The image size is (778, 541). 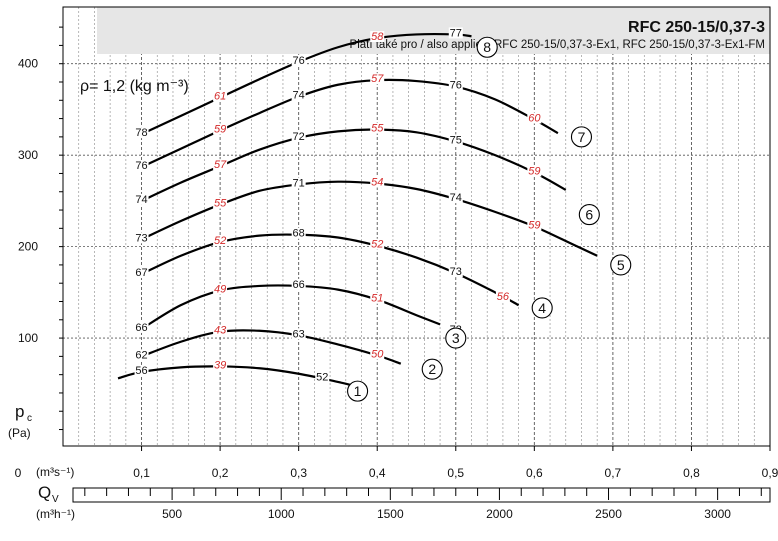 I want to click on x2-tick-label: 2500, so click(x=608, y=514).